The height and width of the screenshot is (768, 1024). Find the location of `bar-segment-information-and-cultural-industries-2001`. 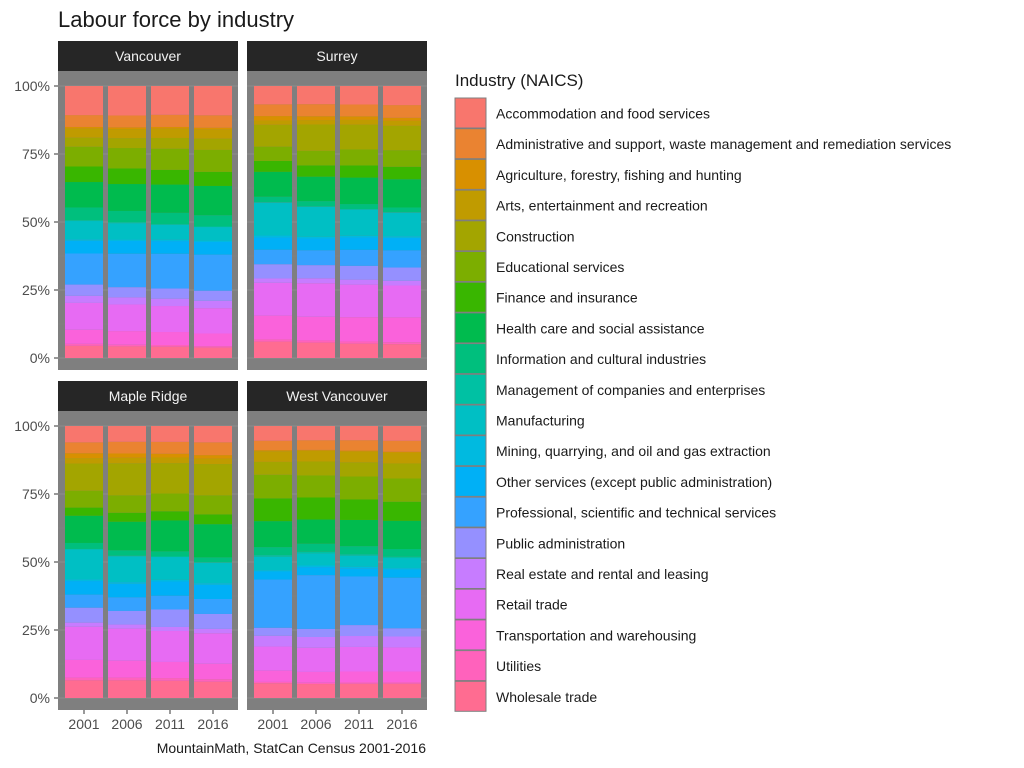

bar-segment-information-and-cultural-industries-2001 is located at coordinates (84, 545).